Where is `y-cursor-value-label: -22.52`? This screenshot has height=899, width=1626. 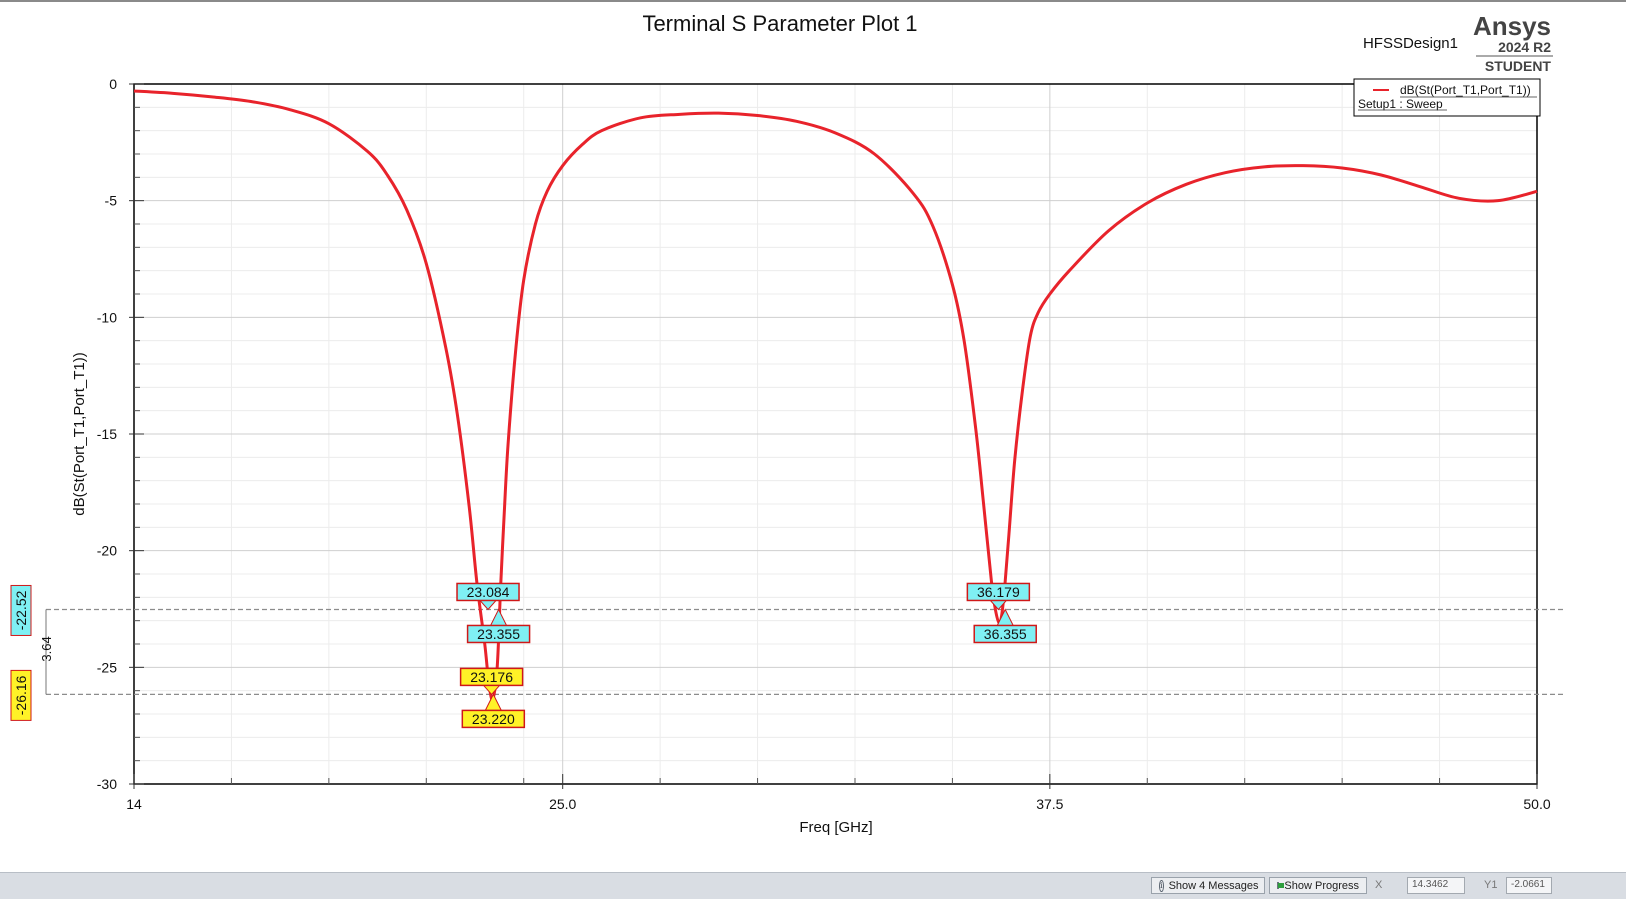
y-cursor-value-label: -22.52 is located at coordinates (21, 610).